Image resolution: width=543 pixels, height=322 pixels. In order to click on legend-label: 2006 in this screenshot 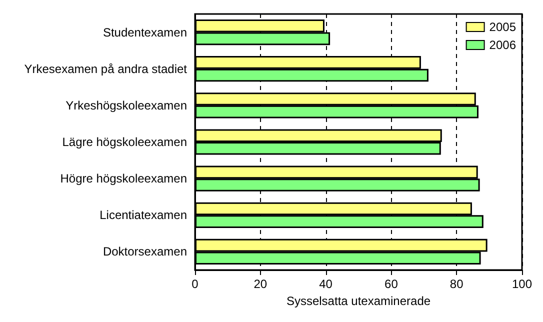, I will do `click(502, 45)`.